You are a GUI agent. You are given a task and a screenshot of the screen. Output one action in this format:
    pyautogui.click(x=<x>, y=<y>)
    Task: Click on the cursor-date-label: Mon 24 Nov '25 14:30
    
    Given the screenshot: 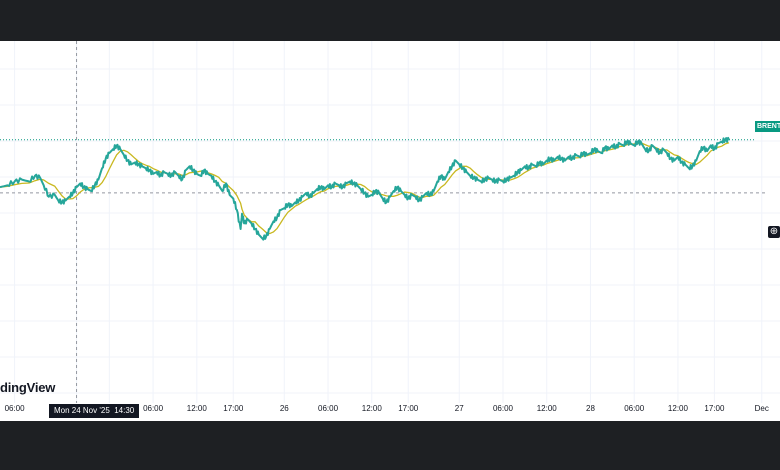 What is the action you would take?
    pyautogui.click(x=94, y=411)
    